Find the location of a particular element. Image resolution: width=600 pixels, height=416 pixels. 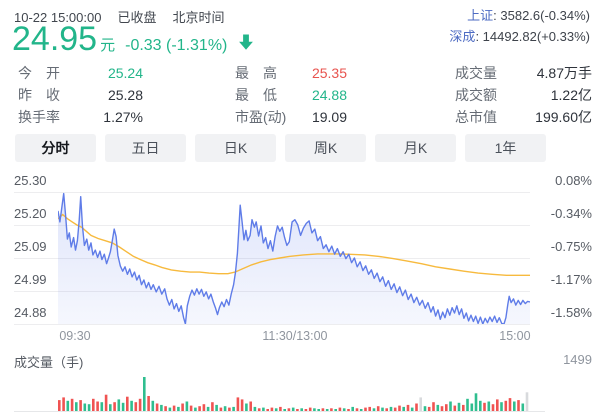

stat-label: 今 开 is located at coordinates (39, 73).